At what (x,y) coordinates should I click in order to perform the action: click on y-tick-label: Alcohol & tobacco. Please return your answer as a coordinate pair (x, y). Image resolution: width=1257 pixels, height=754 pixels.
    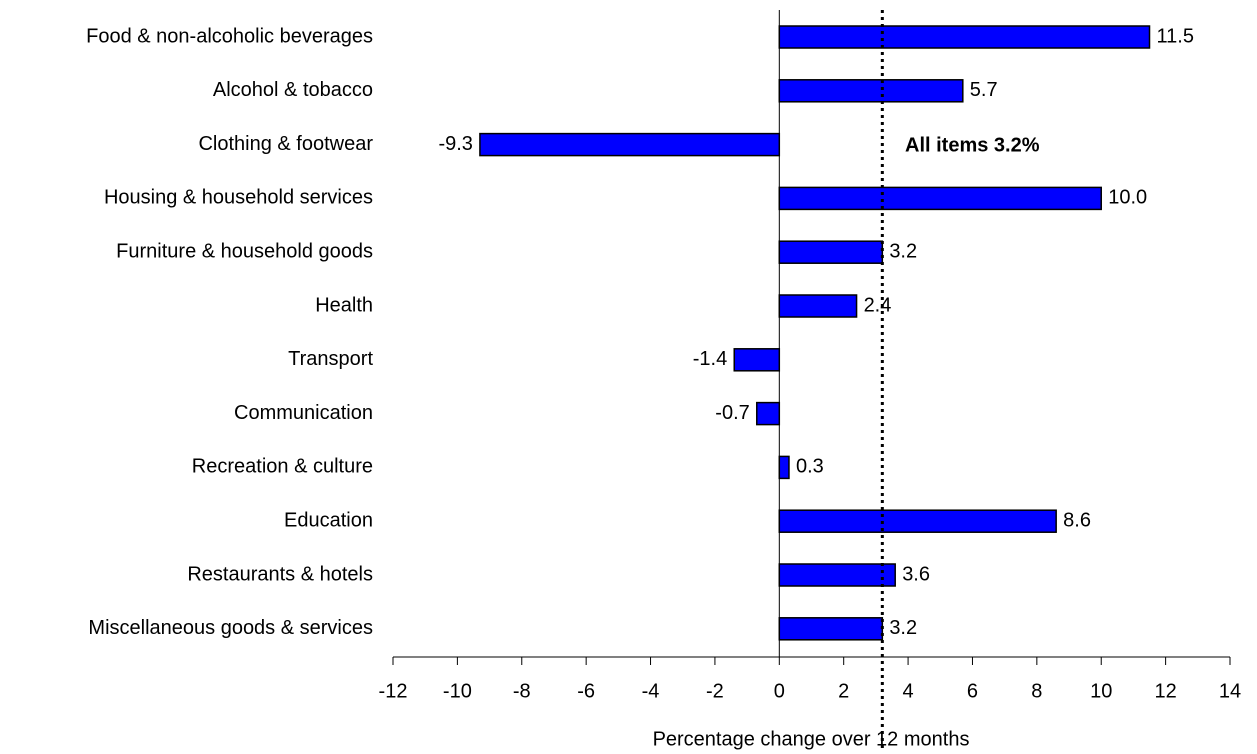
    Looking at the image, I should click on (293, 90).